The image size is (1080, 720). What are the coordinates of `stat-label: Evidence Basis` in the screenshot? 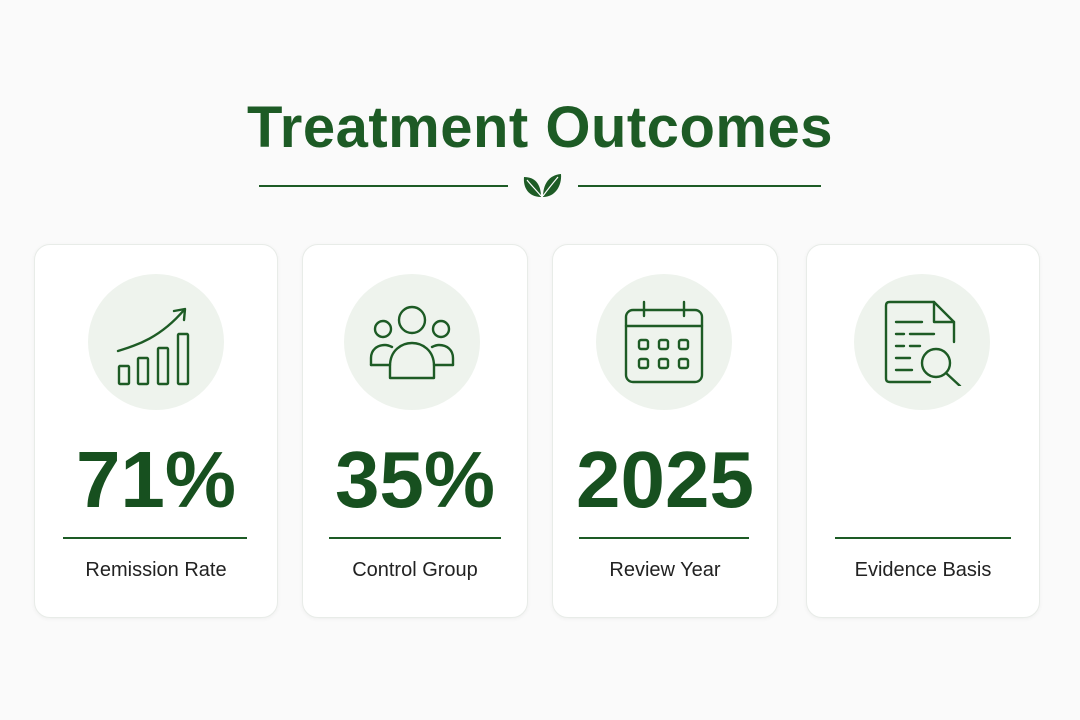 It's located at (923, 570).